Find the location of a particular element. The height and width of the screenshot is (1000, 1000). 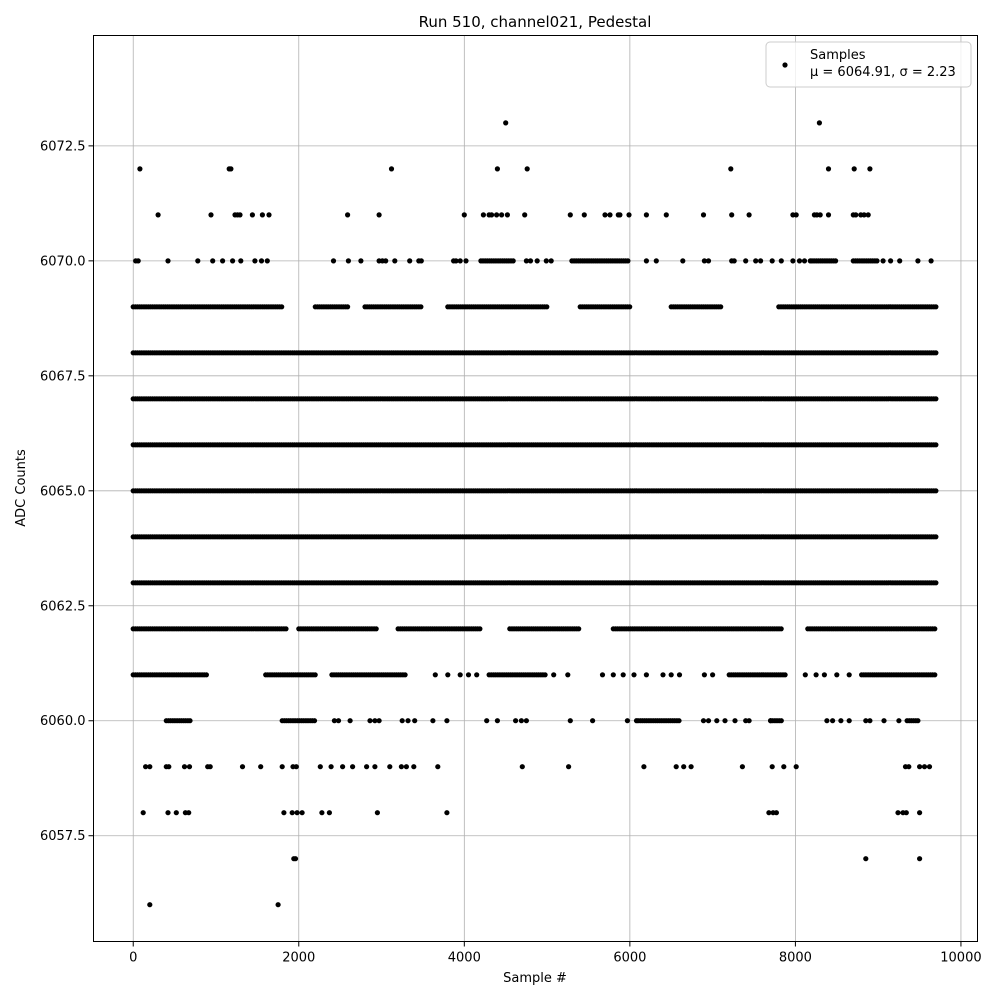

y-tick-label: 6070.0 is located at coordinates (63, 261).